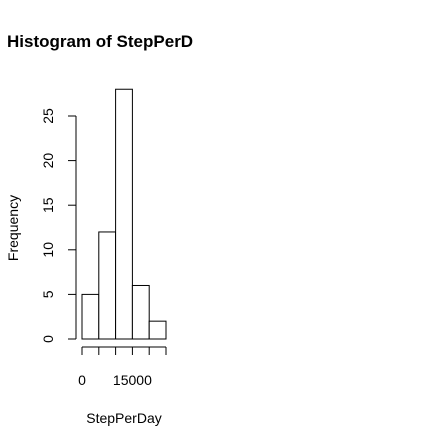 This screenshot has height=447, width=421. I want to click on y-axis: 0 5 10 15 20 25, so click(58, 225).